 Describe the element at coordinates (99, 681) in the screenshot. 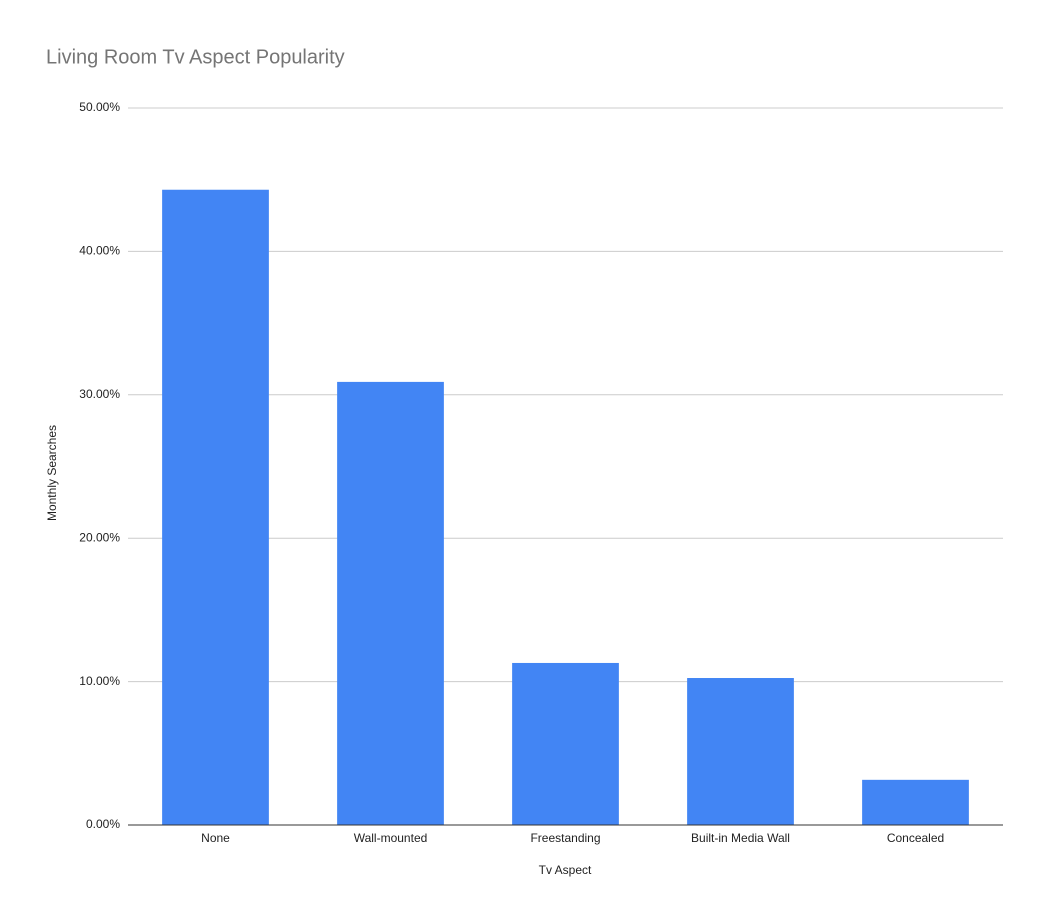

I see `y-tick-label: 10.00%` at that location.